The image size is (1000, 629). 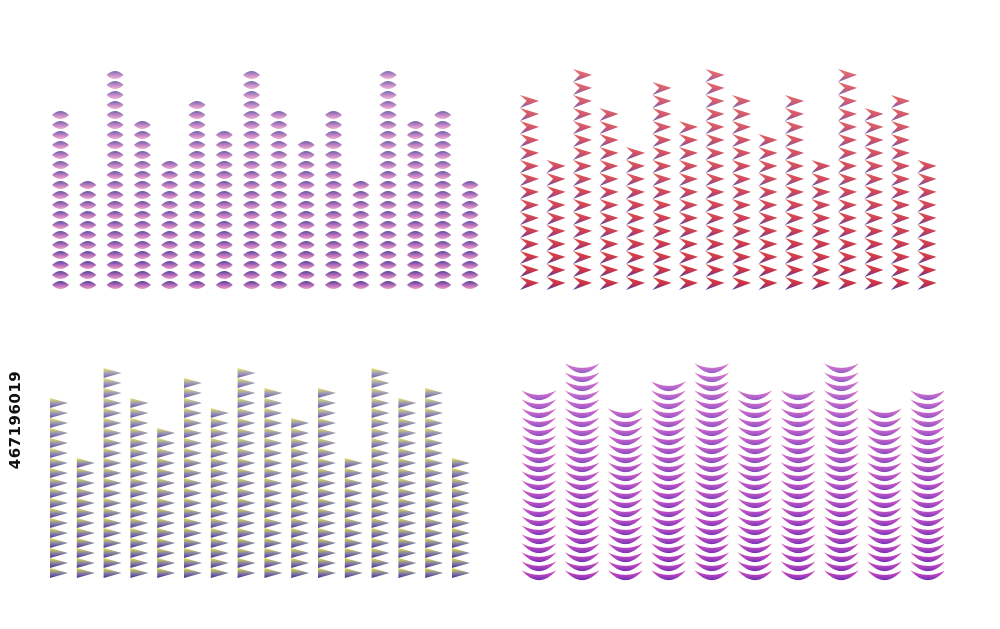 I want to click on equalizer-panel-bottom-left, so click(x=260, y=473).